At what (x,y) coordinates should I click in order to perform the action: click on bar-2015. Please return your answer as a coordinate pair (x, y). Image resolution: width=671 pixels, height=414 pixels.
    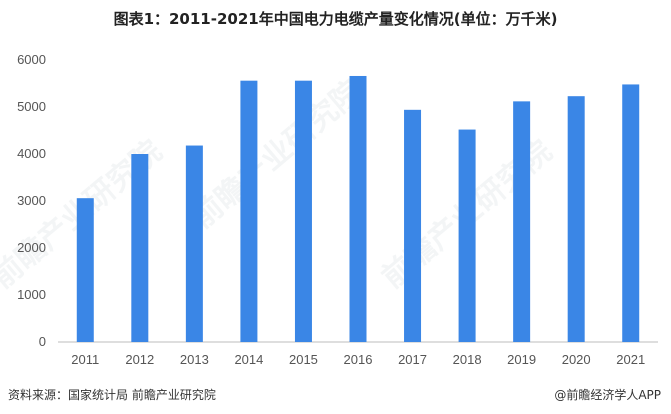
    Looking at the image, I should click on (303, 211).